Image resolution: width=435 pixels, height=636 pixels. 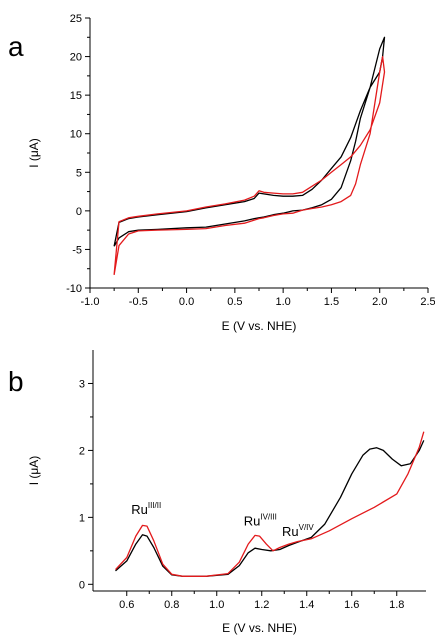 I want to click on y-tick-label: 2, so click(x=82, y=451).